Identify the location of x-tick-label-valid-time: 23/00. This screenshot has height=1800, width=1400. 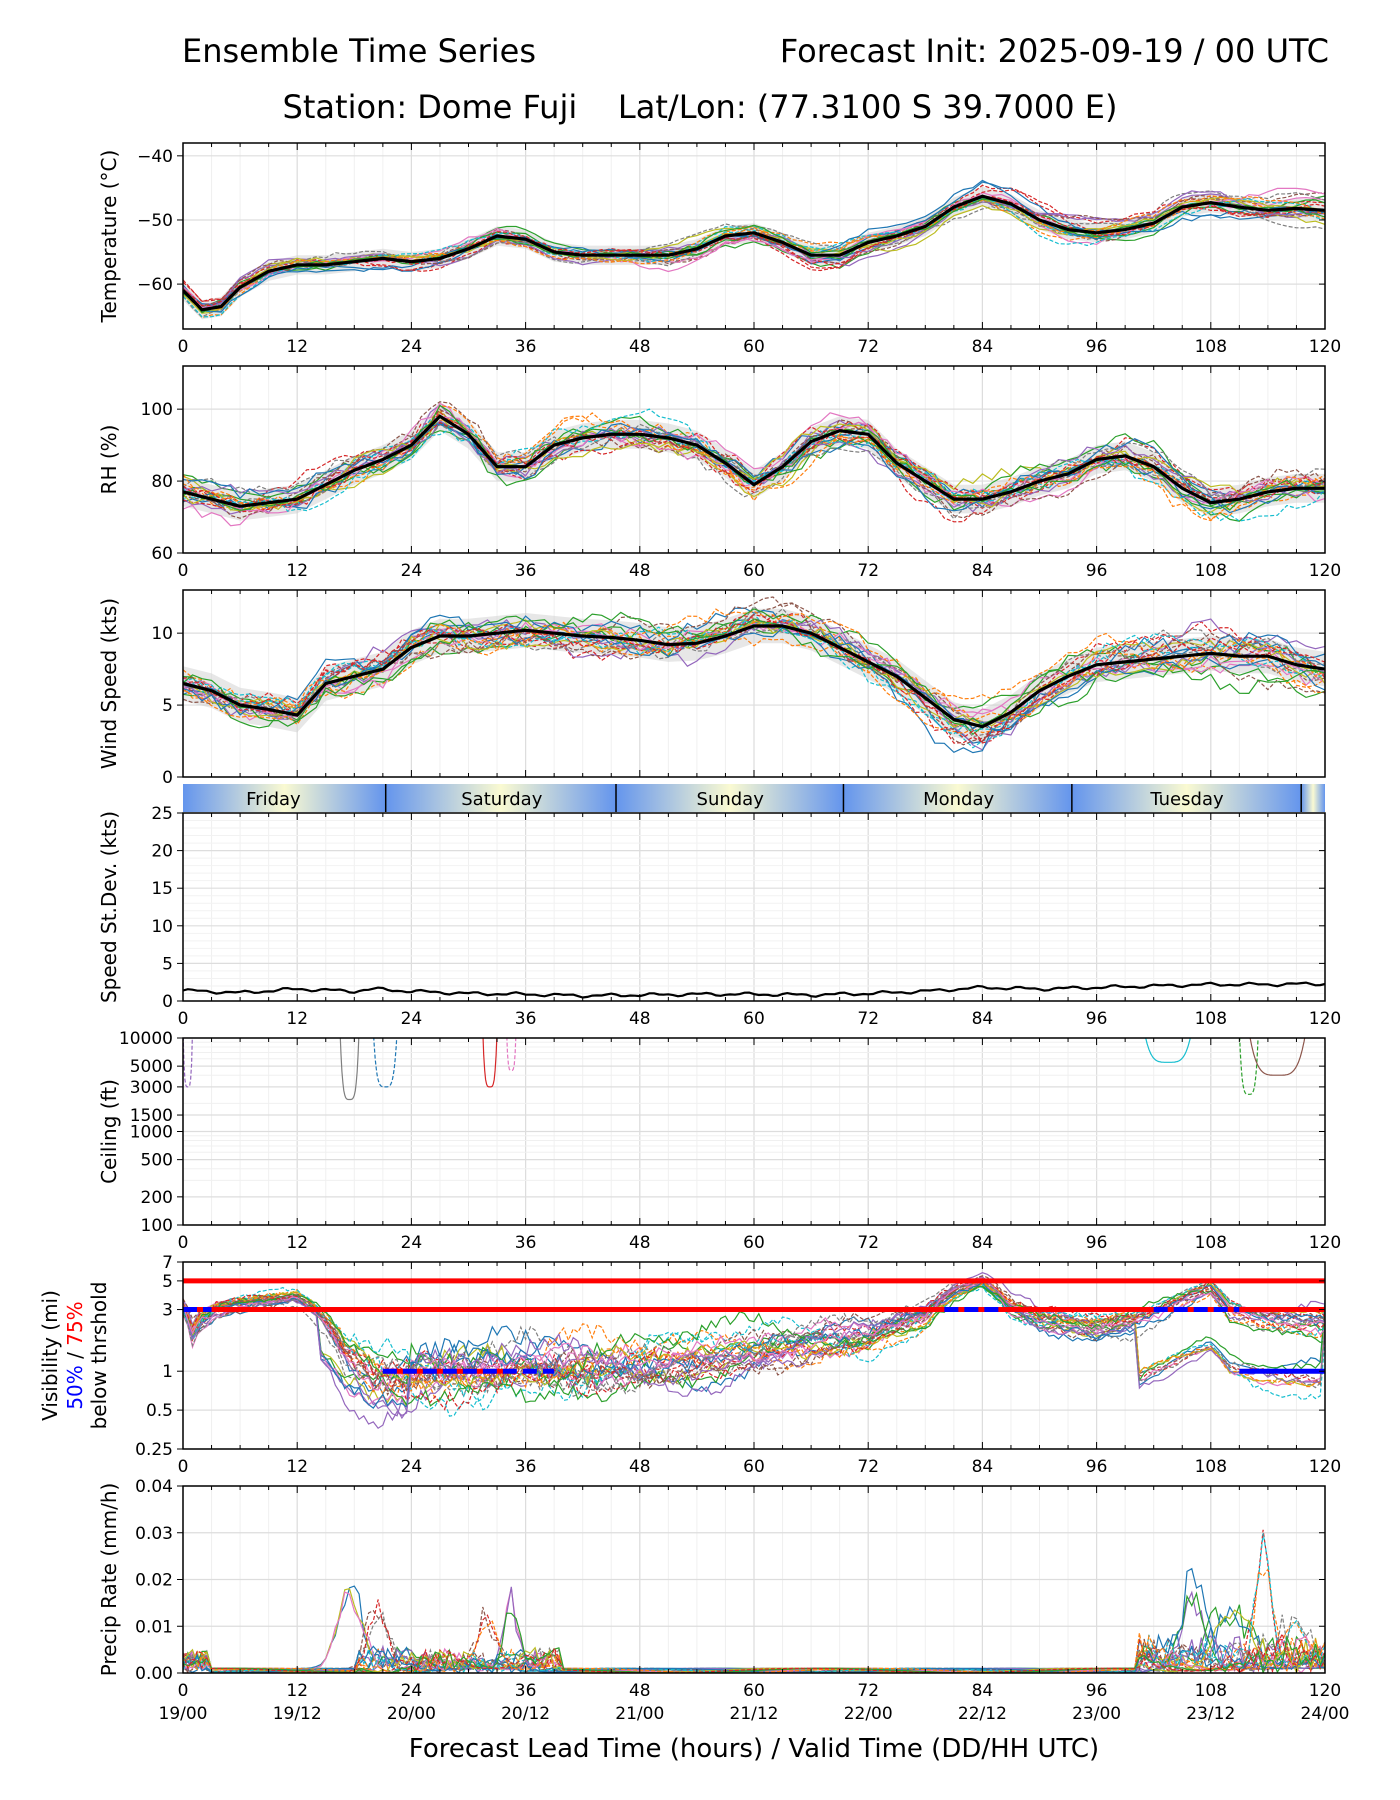
(1096, 1714).